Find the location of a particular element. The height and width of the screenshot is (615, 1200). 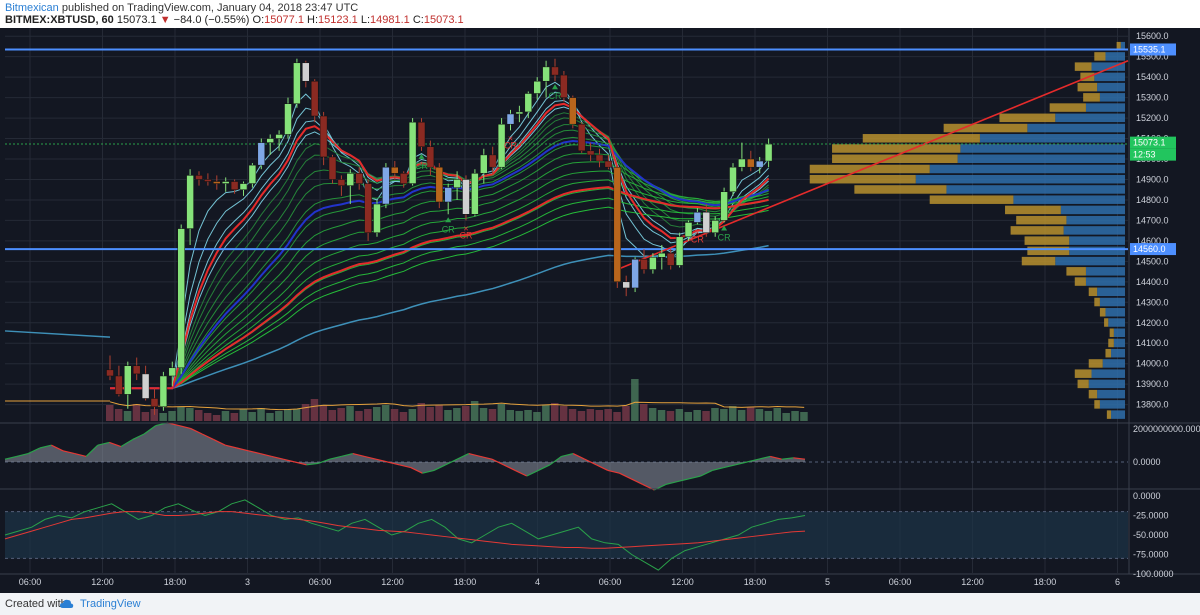

osc2-tick-label: 0.0000 is located at coordinates (1147, 496).